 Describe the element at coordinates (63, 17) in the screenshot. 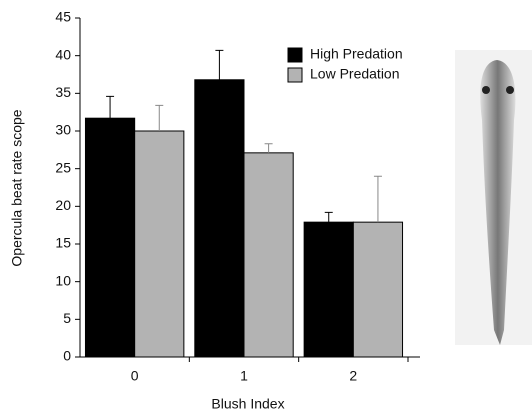

I see `y-tick-label: 45` at that location.